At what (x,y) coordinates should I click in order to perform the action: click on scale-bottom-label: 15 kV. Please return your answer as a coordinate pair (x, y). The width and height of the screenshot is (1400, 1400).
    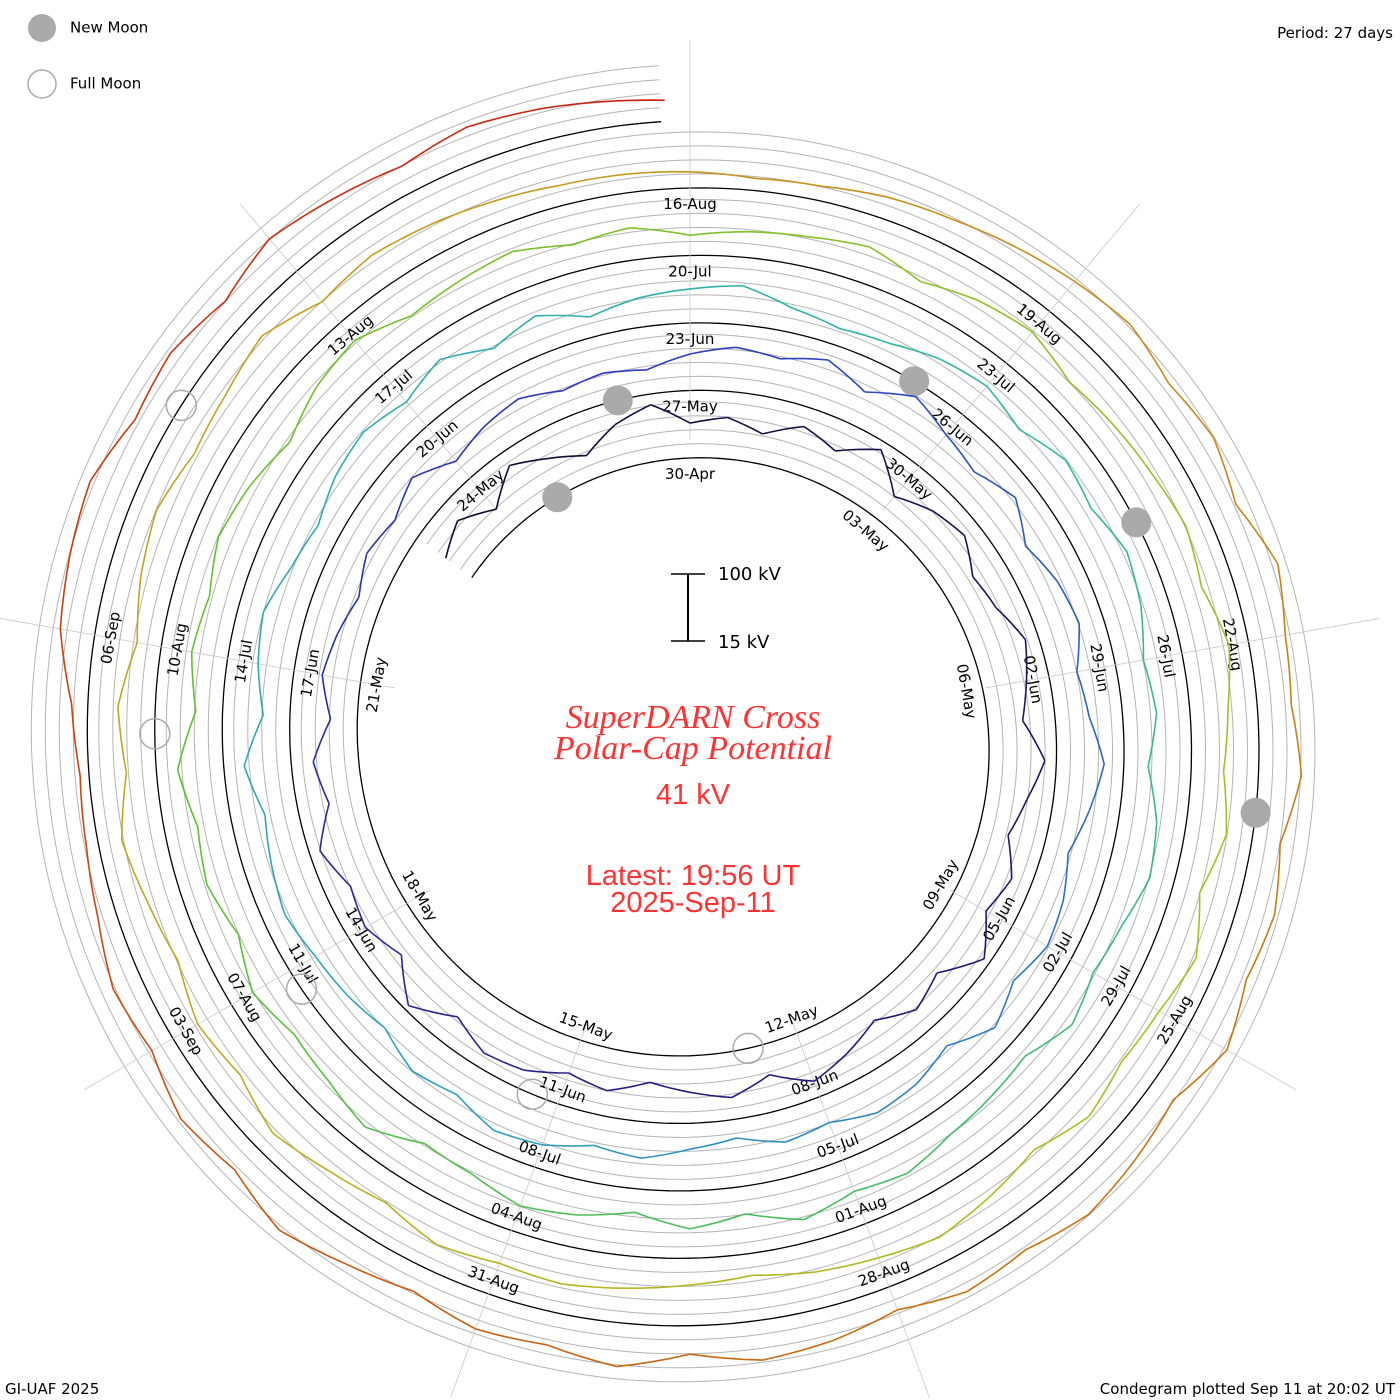
    Looking at the image, I should click on (744, 642).